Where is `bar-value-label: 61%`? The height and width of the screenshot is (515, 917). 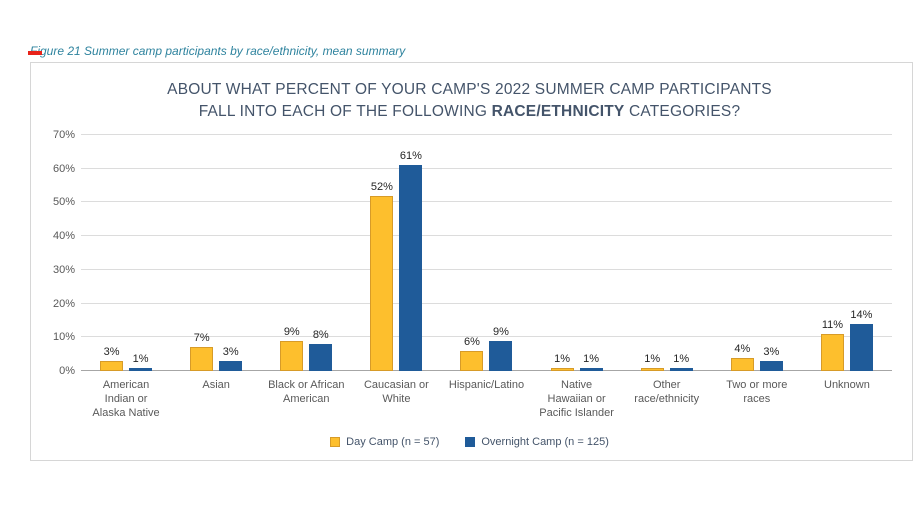
bar-value-label: 61% is located at coordinates (410, 156).